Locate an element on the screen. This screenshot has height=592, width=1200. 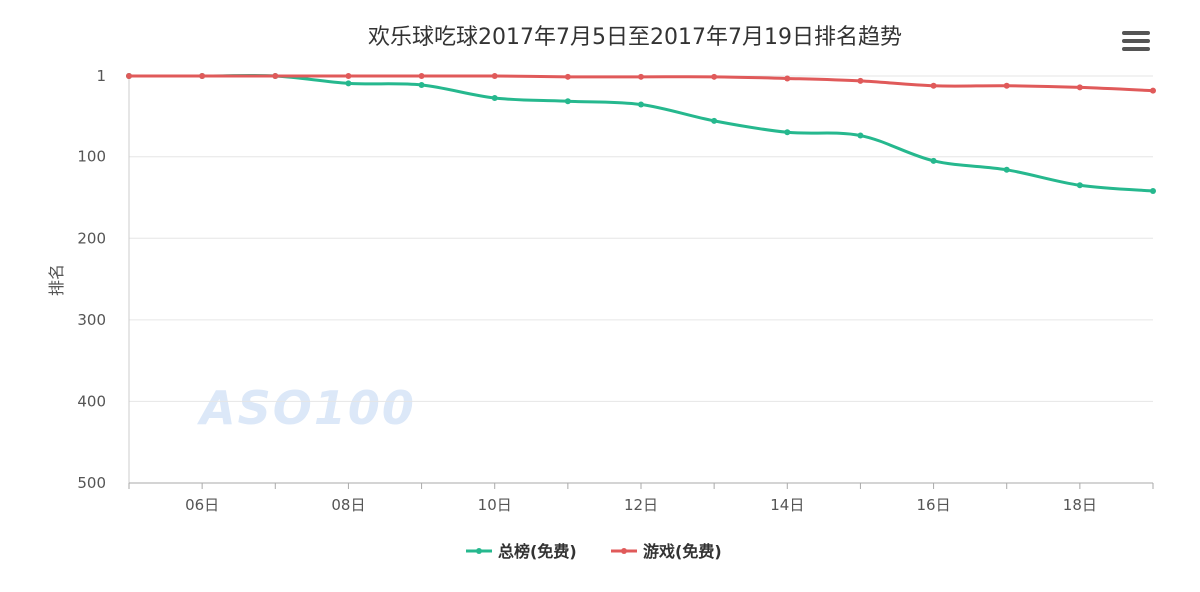
watermark: ASO100 is located at coordinates (306, 408).